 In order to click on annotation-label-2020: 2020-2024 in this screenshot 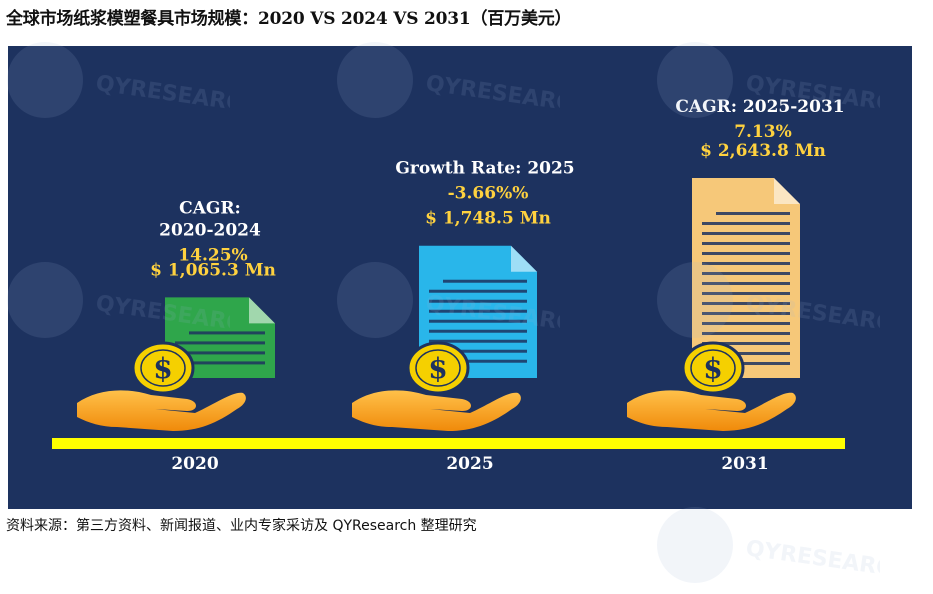, I will do `click(210, 230)`.